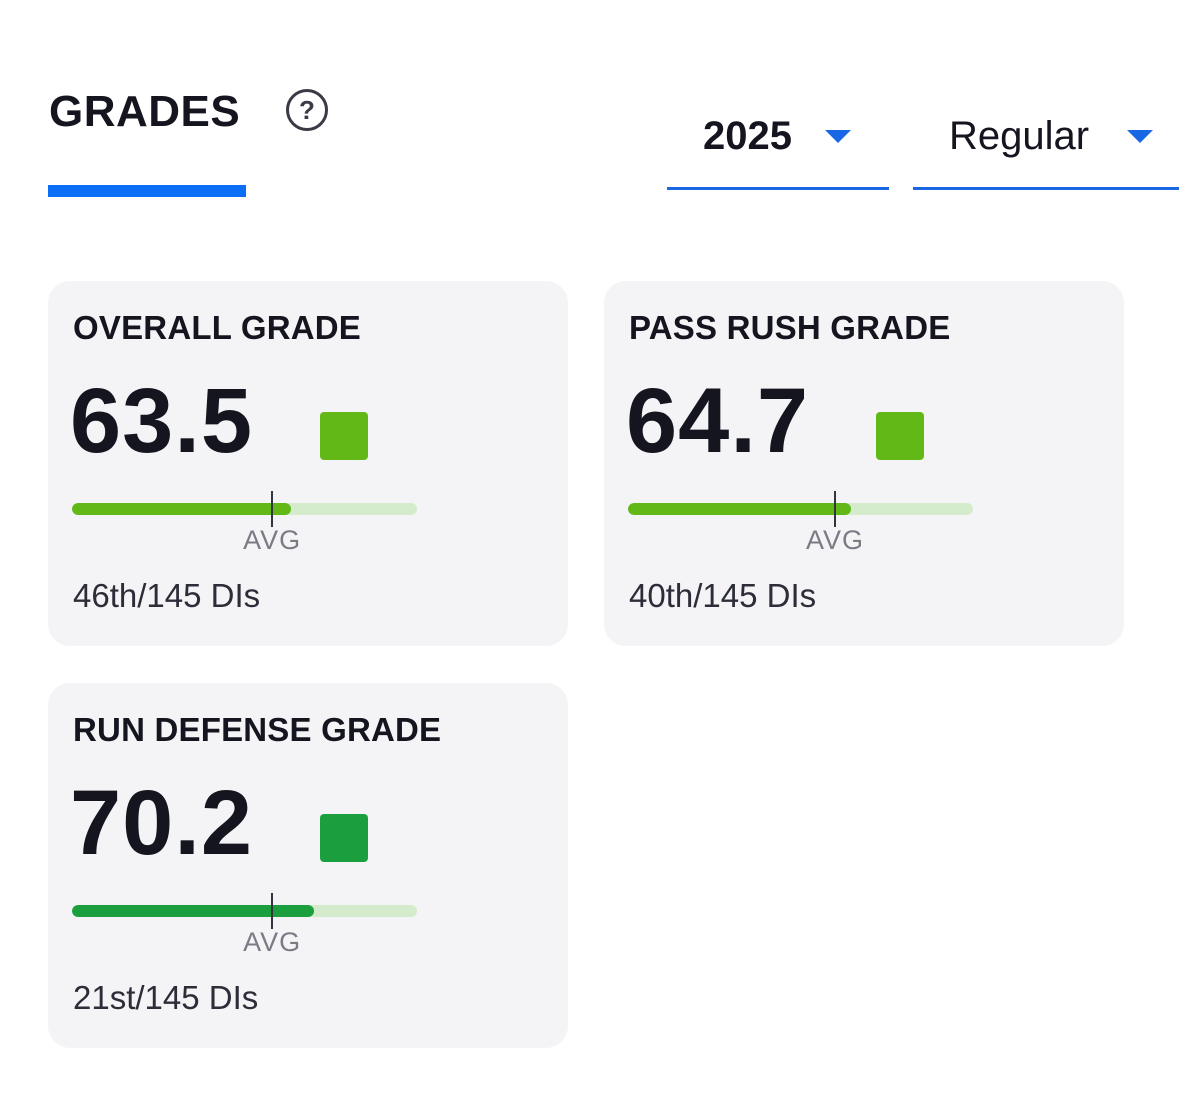  Describe the element at coordinates (1019, 136) in the screenshot. I see `season-type-select-value: Regular` at that location.